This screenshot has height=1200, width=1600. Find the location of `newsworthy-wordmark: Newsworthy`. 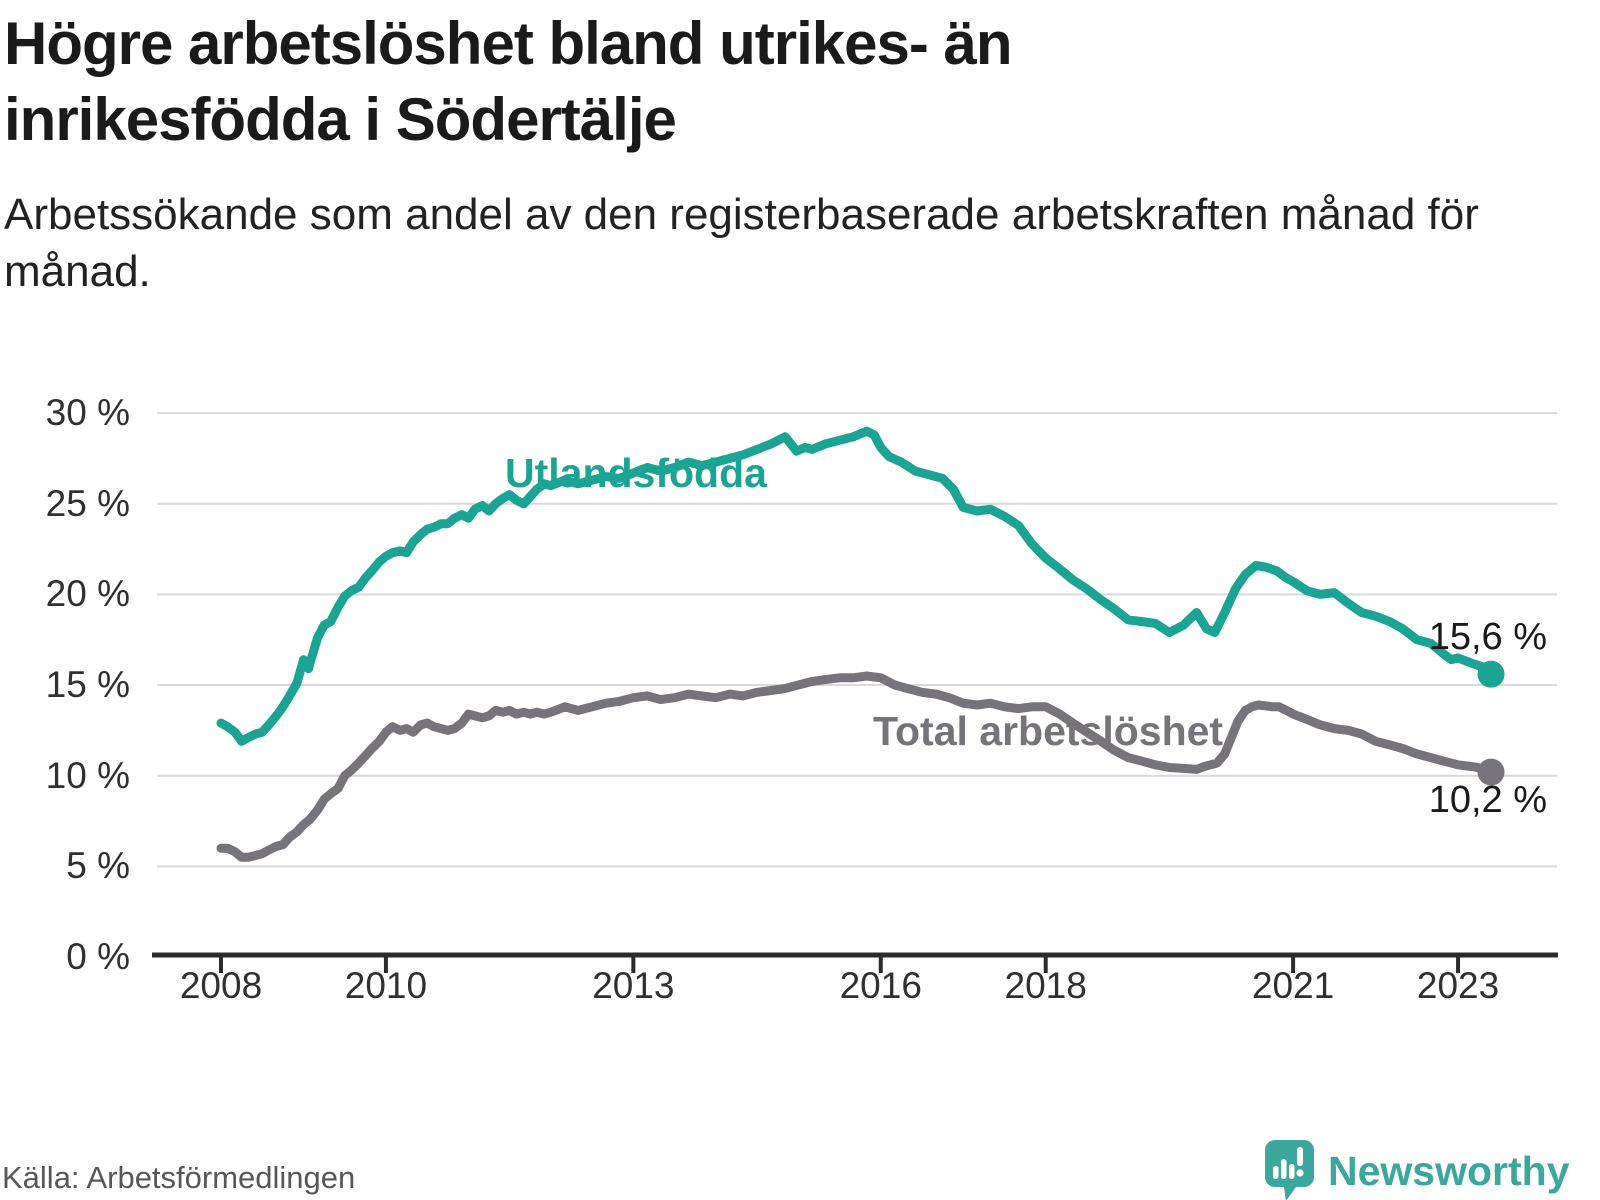

newsworthy-wordmark: Newsworthy is located at coordinates (1449, 1170).